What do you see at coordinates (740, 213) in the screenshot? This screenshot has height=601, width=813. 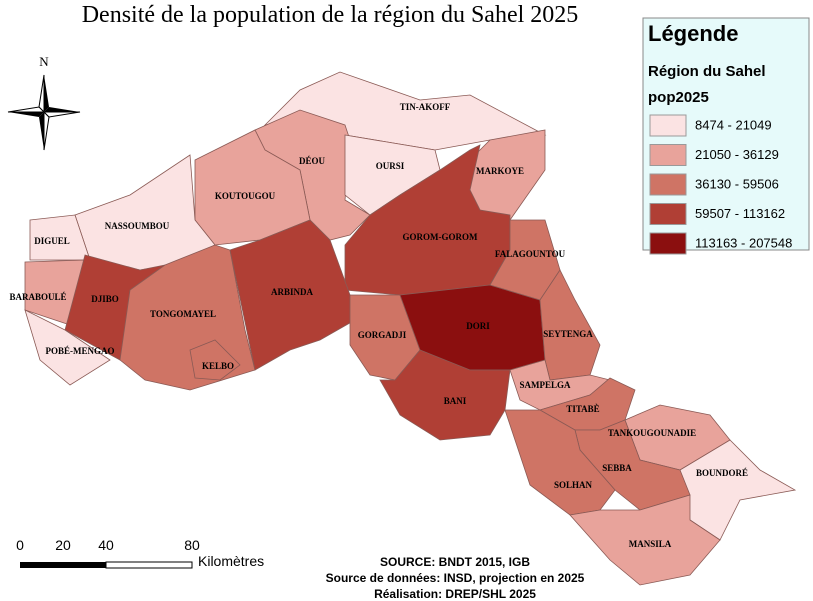 I see `legend-label: 59507 - 113162` at bounding box center [740, 213].